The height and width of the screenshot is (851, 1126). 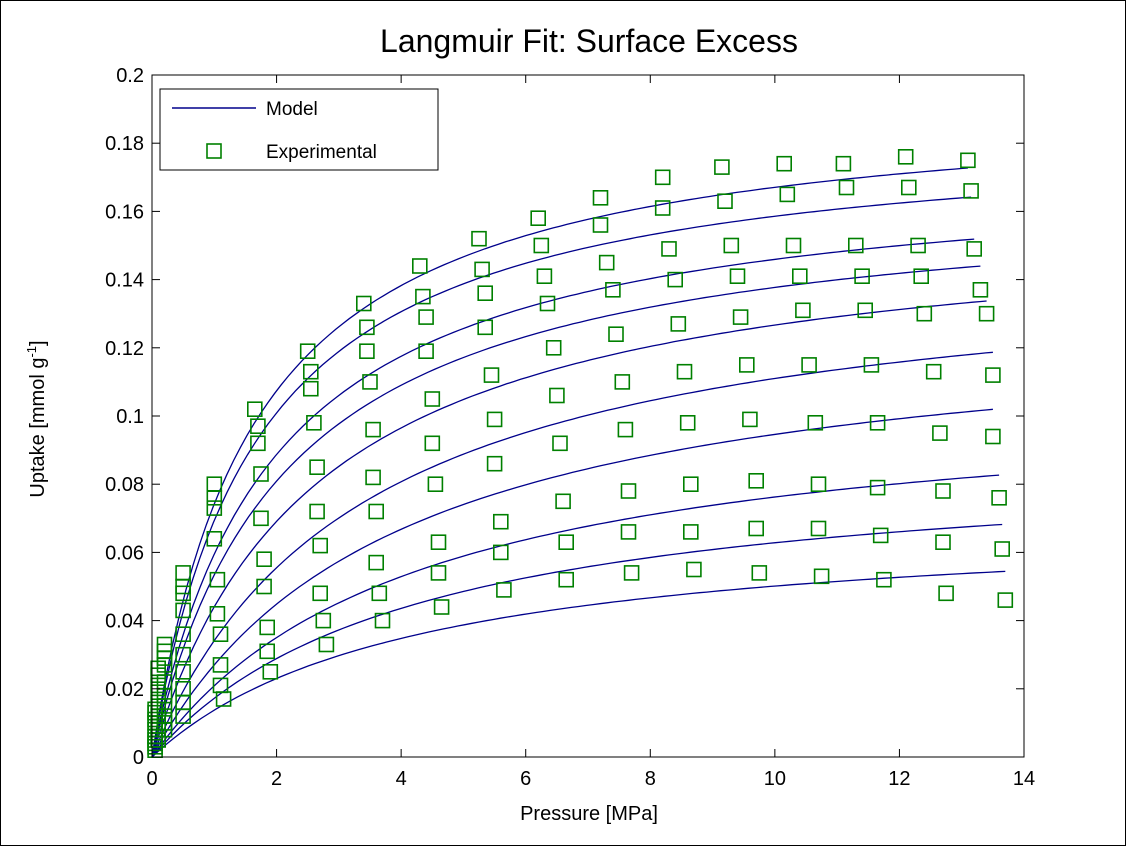 What do you see at coordinates (589, 814) in the screenshot?
I see `x-axis-label: Pressure [MPa]` at bounding box center [589, 814].